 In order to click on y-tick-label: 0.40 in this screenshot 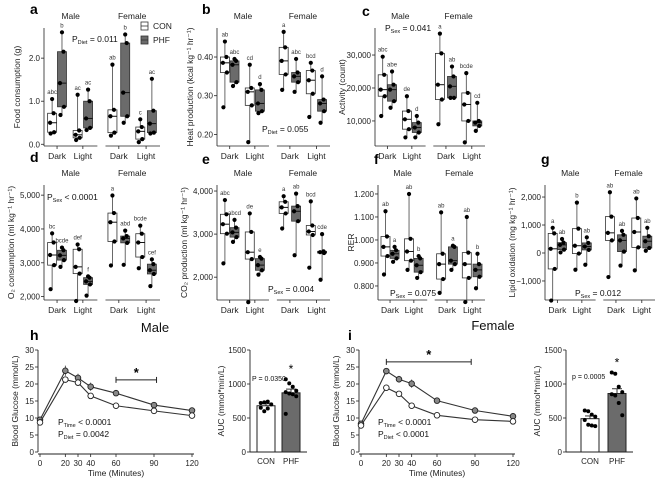, I will do `click(205, 57)`.